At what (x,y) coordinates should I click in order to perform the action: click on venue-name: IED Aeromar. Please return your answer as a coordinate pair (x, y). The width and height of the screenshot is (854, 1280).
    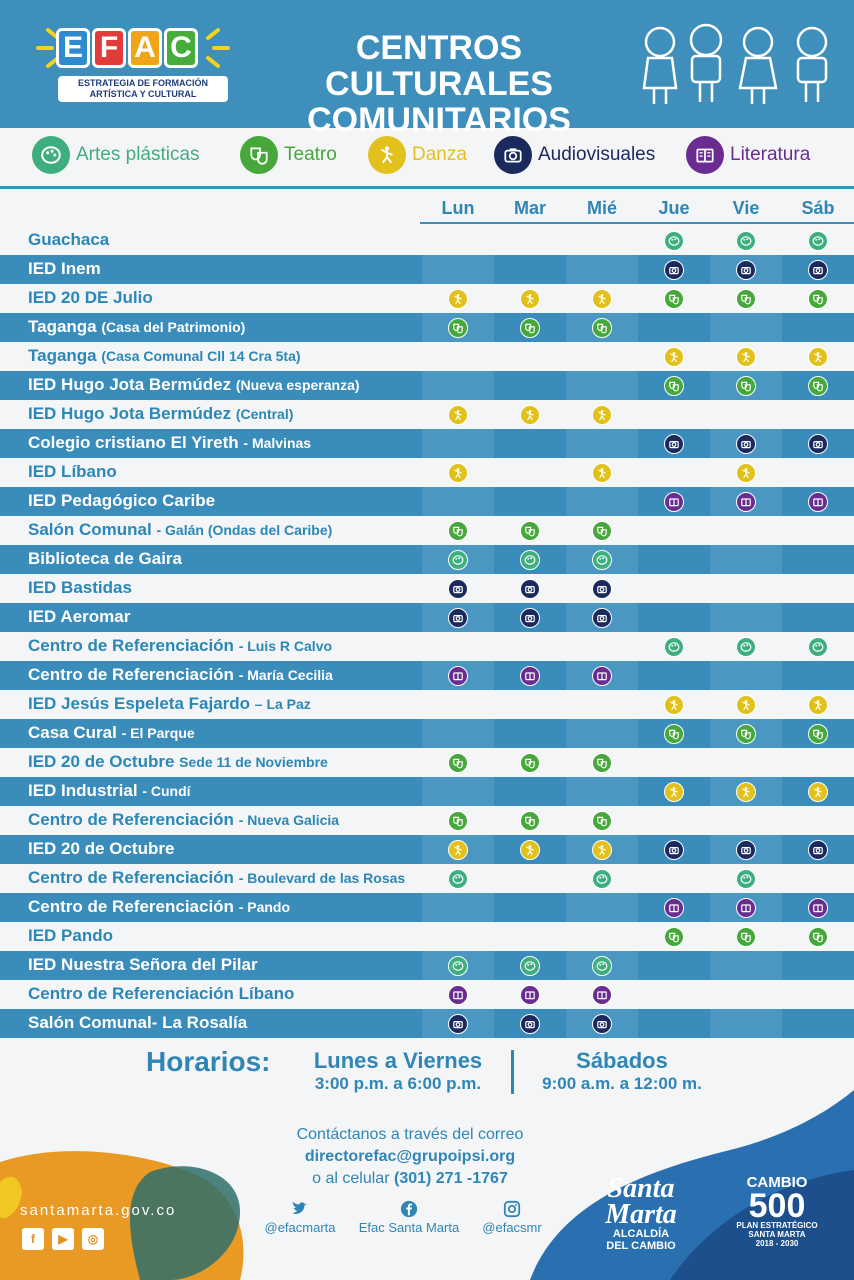
    Looking at the image, I should click on (79, 617).